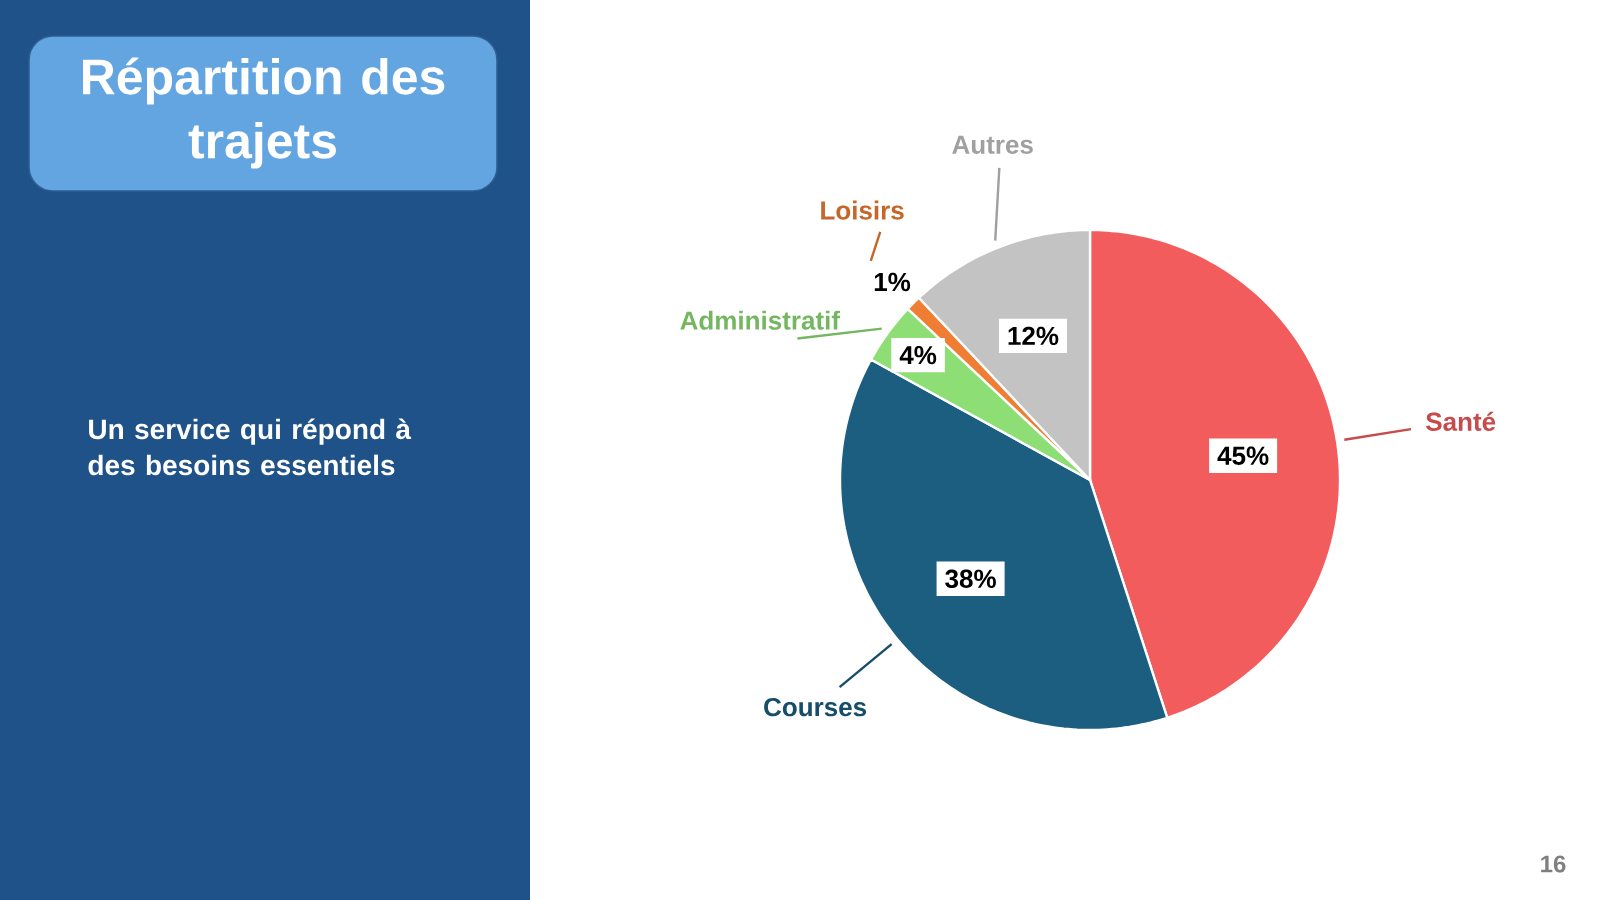 The image size is (1599, 900). Describe the element at coordinates (760, 320) in the screenshot. I see `slice-label: Administratif` at that location.